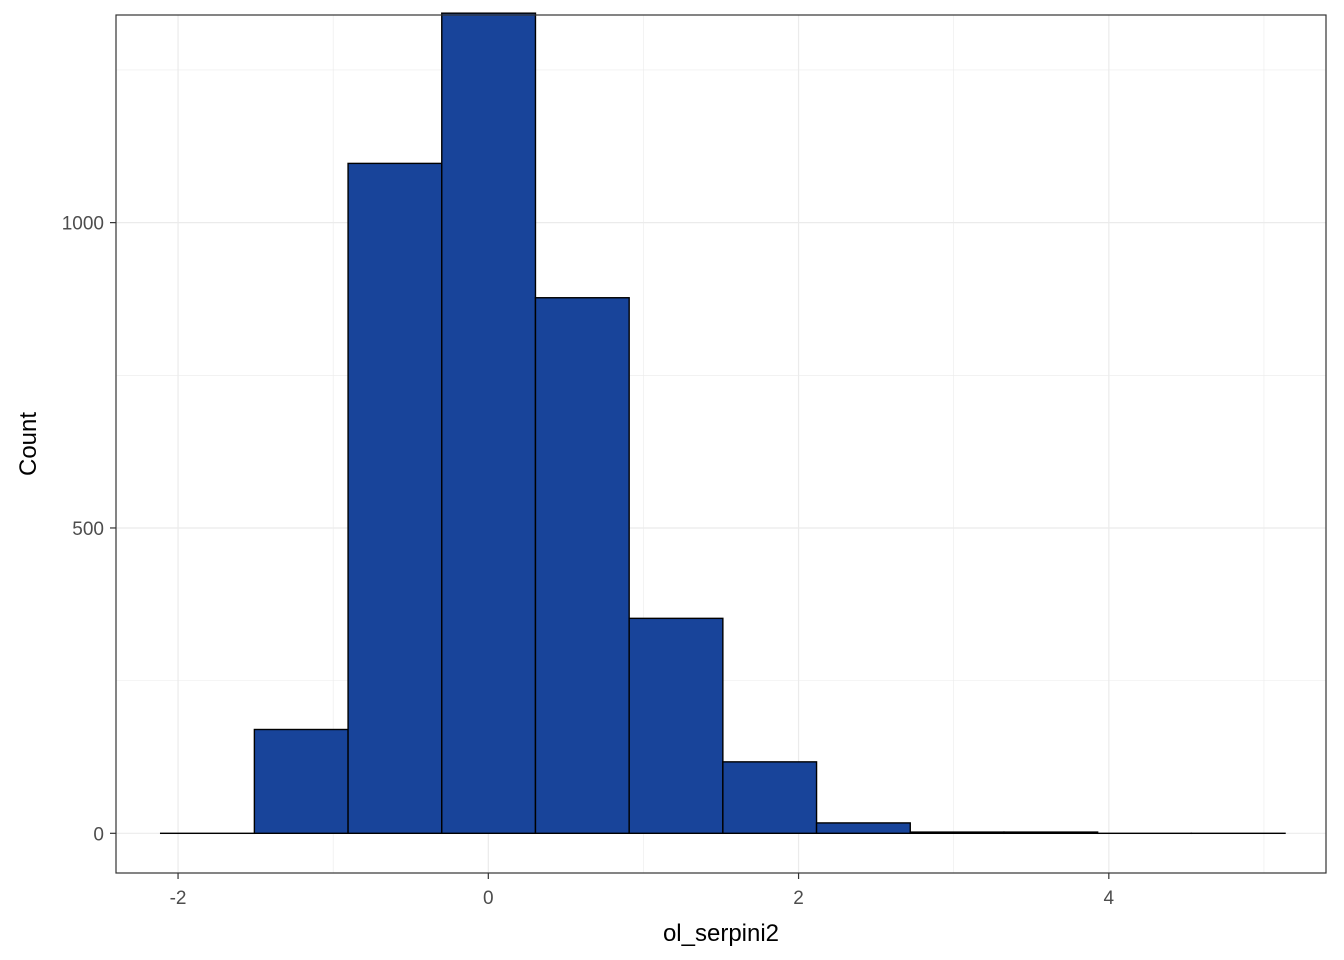  I want to click on y-tick-label: 0, so click(98, 834).